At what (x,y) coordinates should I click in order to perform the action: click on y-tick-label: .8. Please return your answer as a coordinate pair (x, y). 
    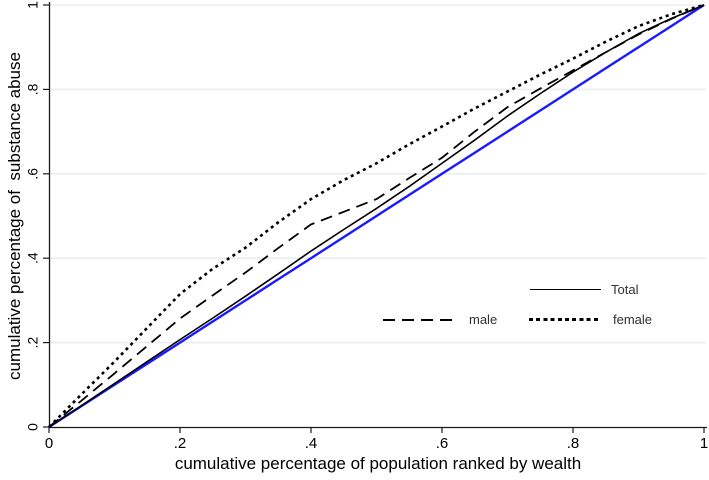
    Looking at the image, I should click on (33, 89).